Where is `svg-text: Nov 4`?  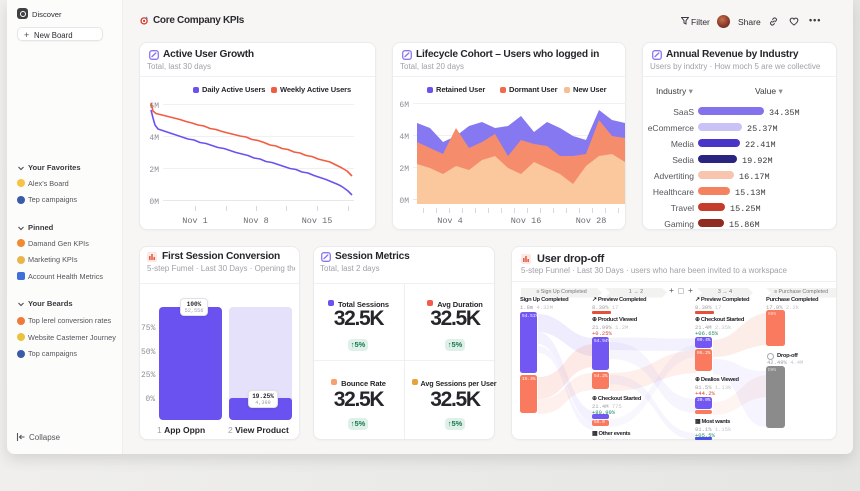
svg-text: Nov 4 is located at coordinates (450, 221).